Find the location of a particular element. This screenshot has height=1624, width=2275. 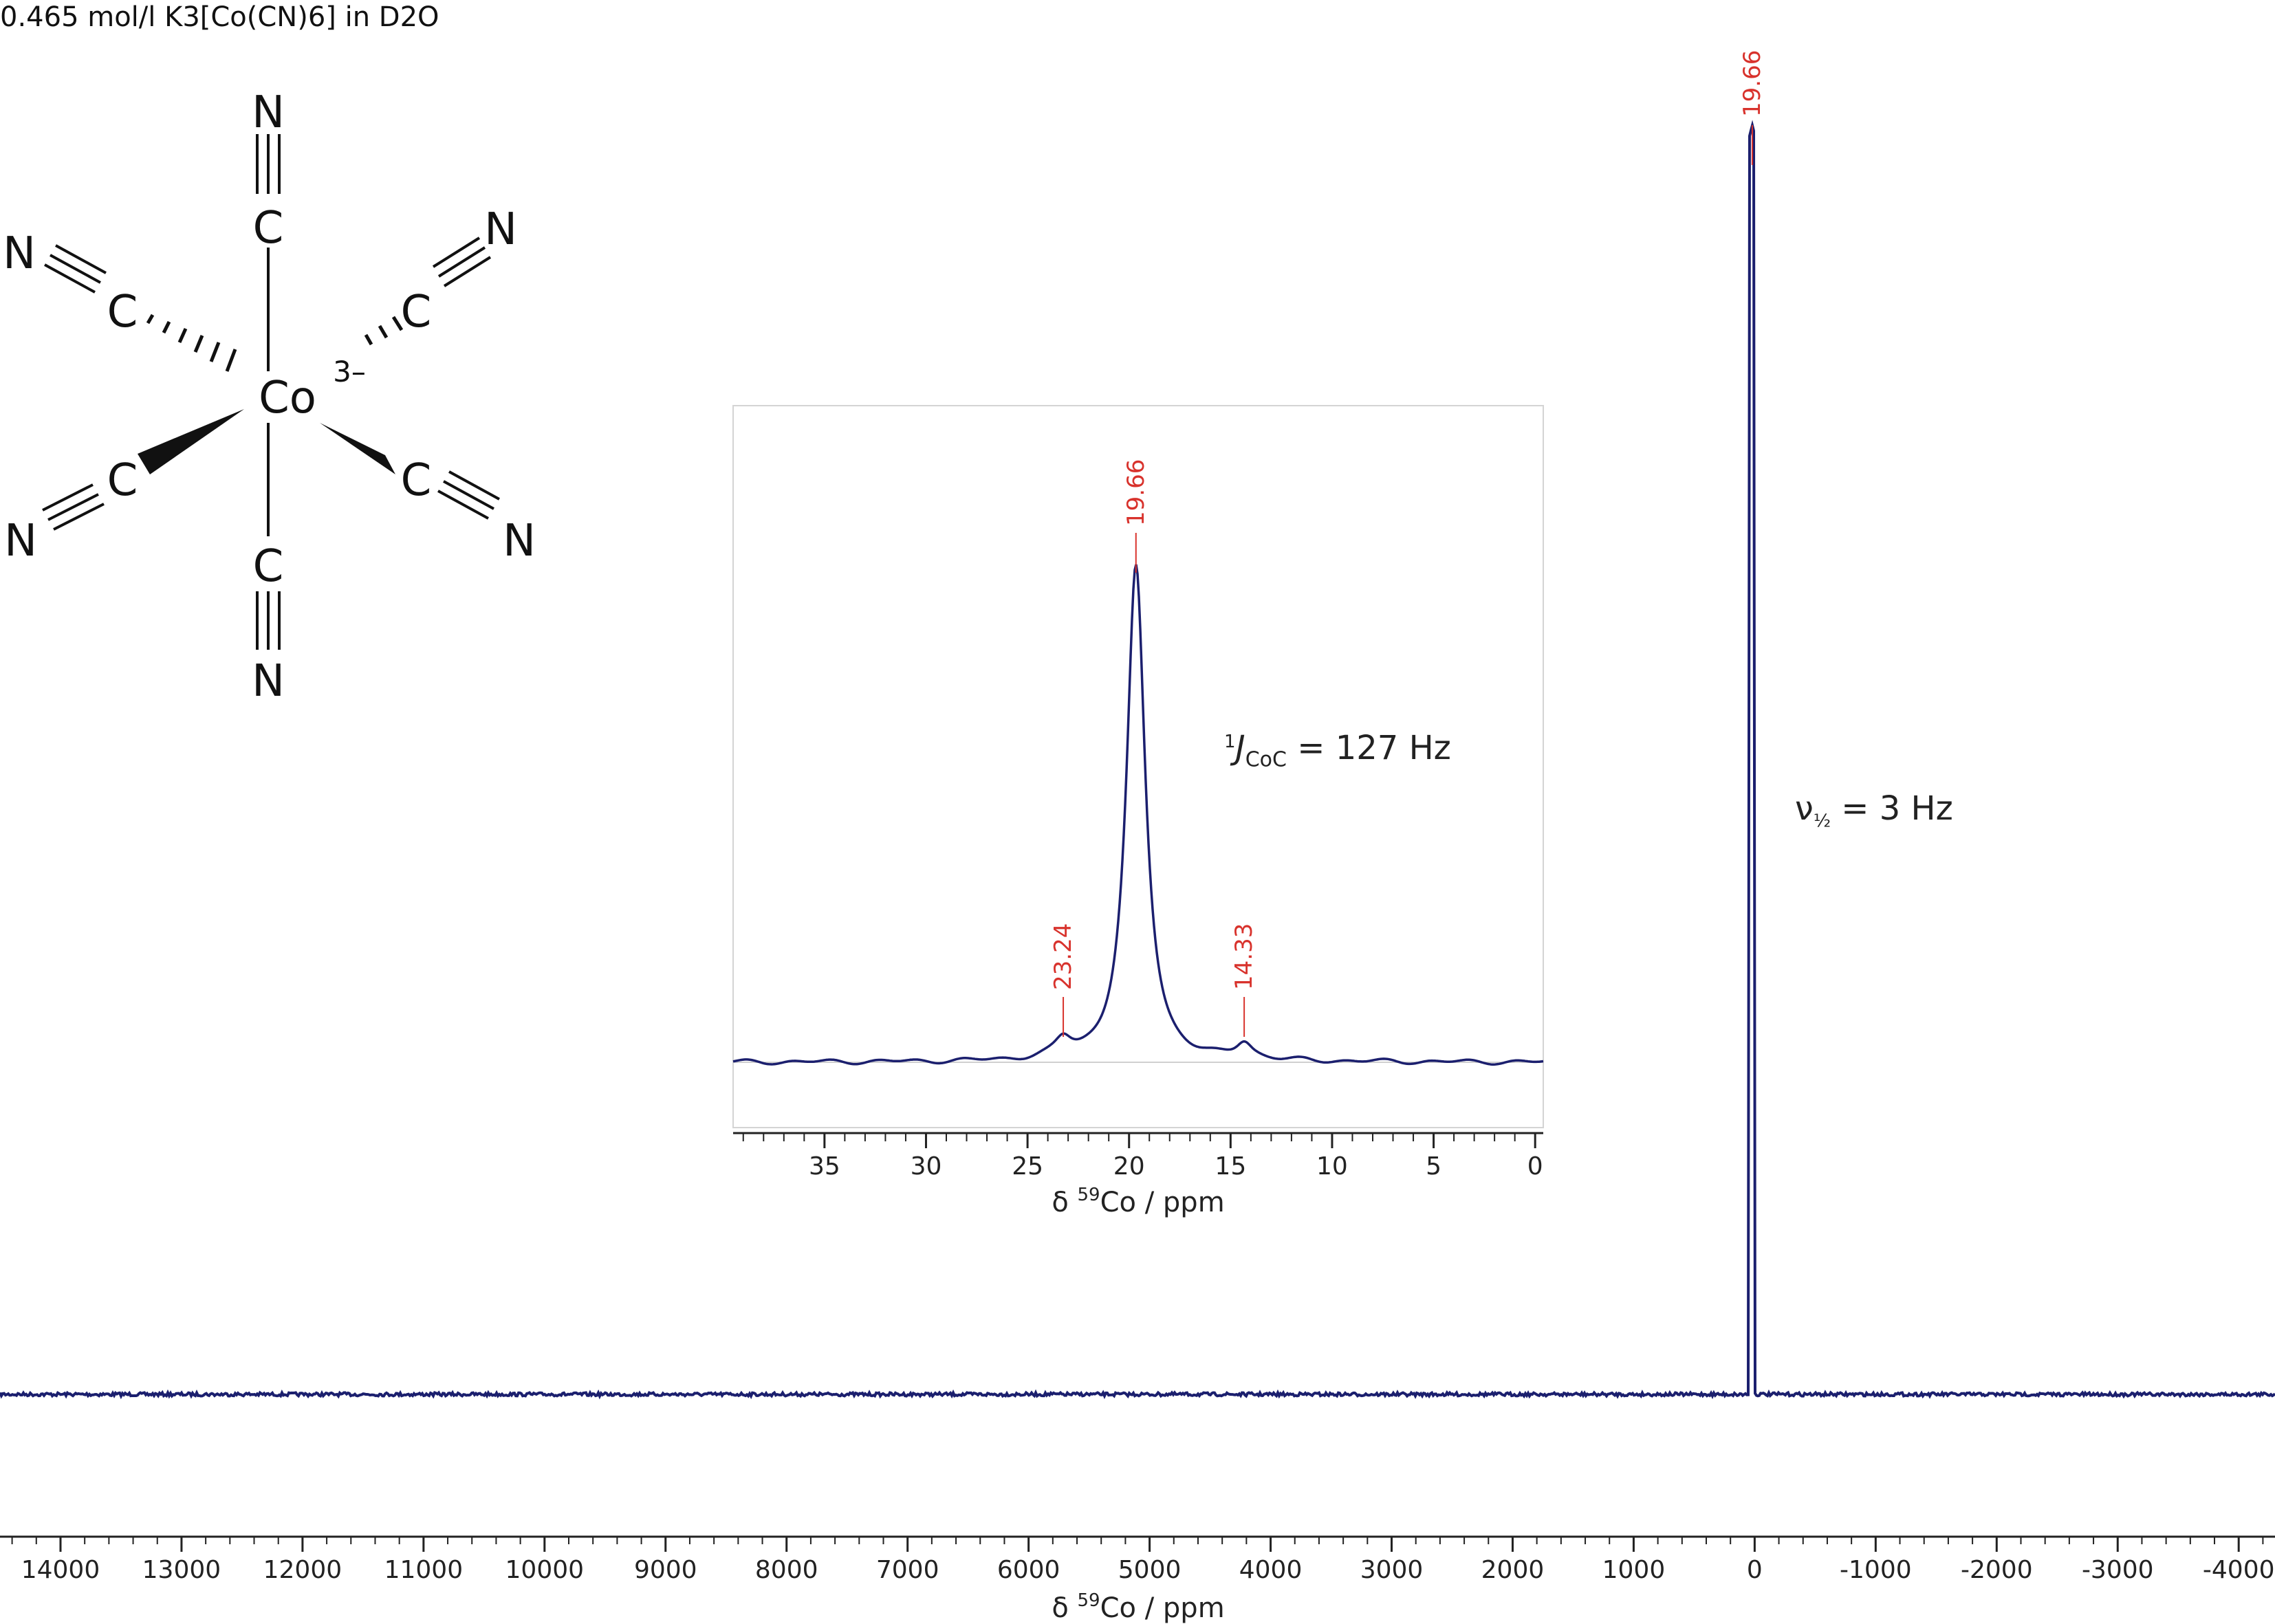

peak-label: 23.24 is located at coordinates (1063, 956).